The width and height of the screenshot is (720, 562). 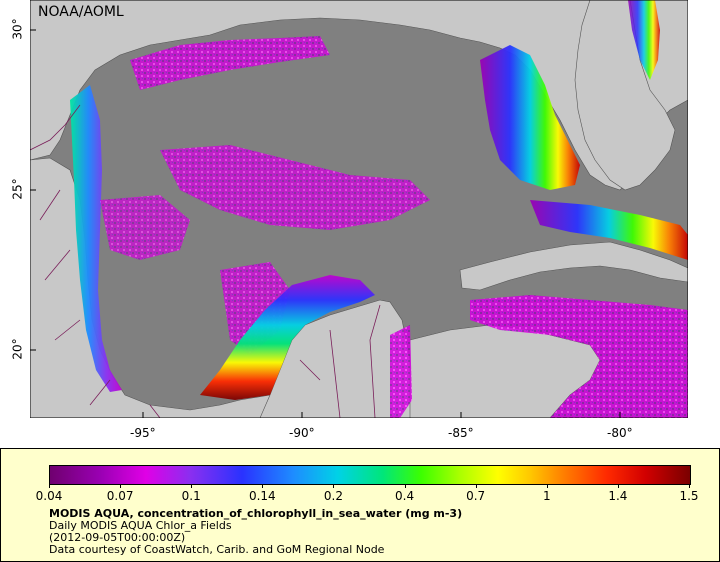 I want to click on chlorophyll-west-patch, so click(x=145, y=227).